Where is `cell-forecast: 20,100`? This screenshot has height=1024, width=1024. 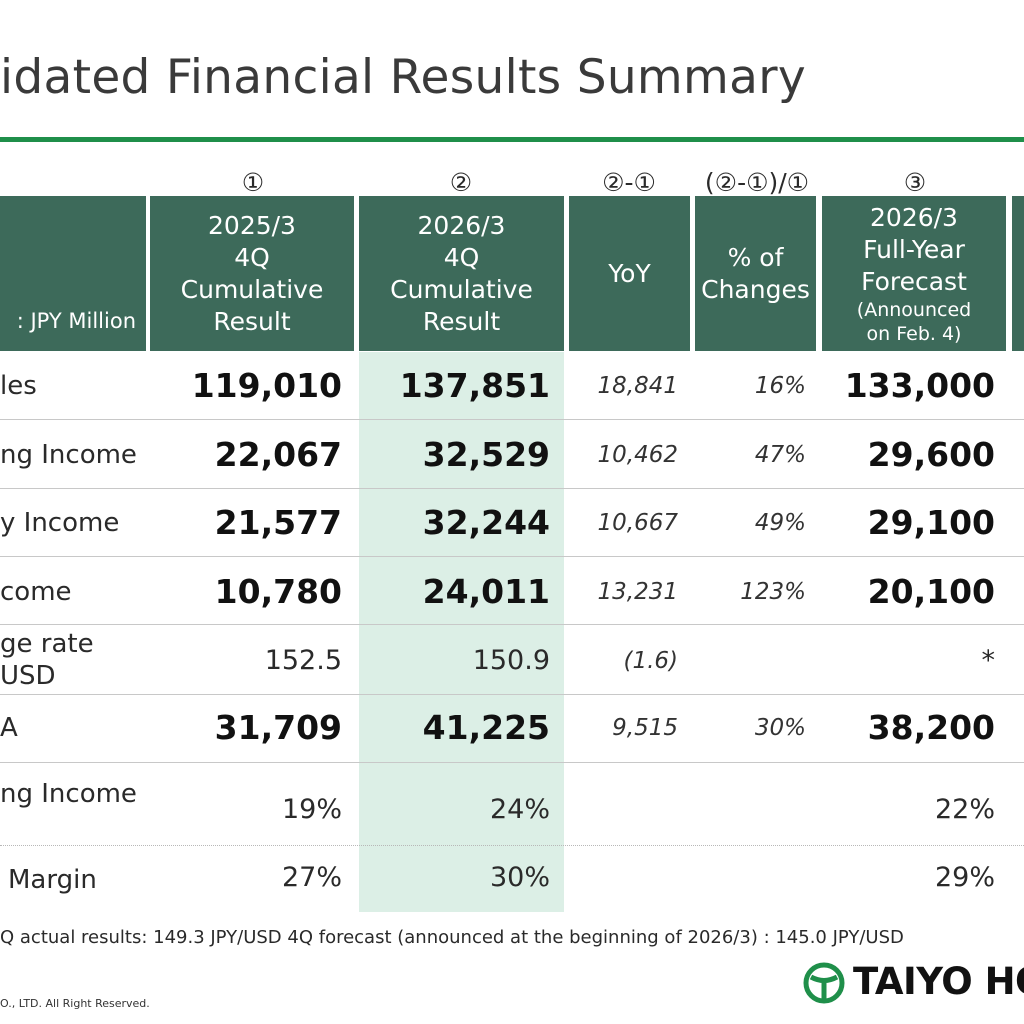 cell-forecast: 20,100 is located at coordinates (931, 591).